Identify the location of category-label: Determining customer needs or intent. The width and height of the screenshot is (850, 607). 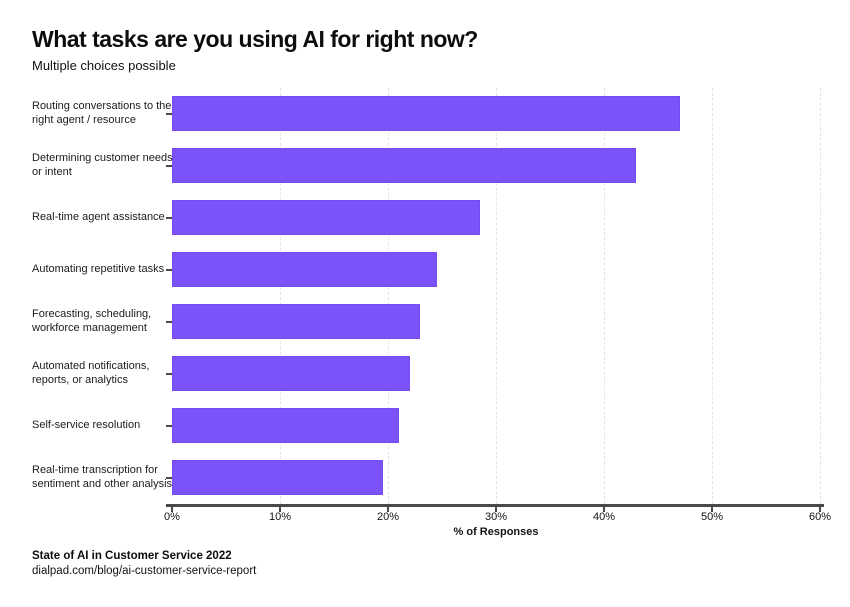
(102, 165).